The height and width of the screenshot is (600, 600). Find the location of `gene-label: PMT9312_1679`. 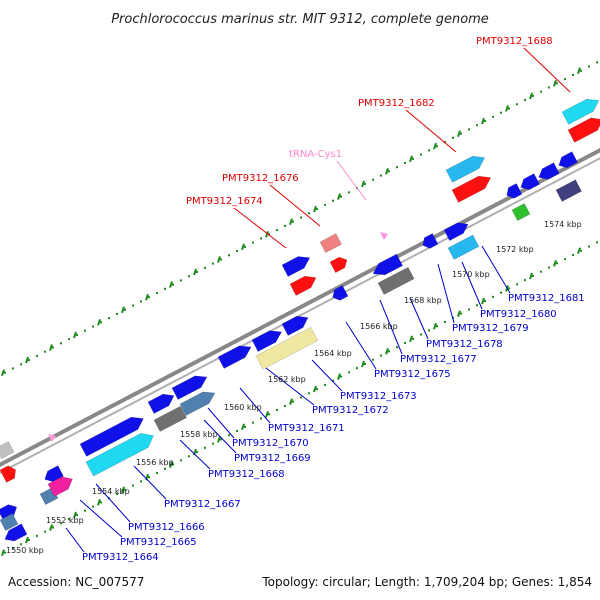

gene-label: PMT9312_1679 is located at coordinates (490, 328).